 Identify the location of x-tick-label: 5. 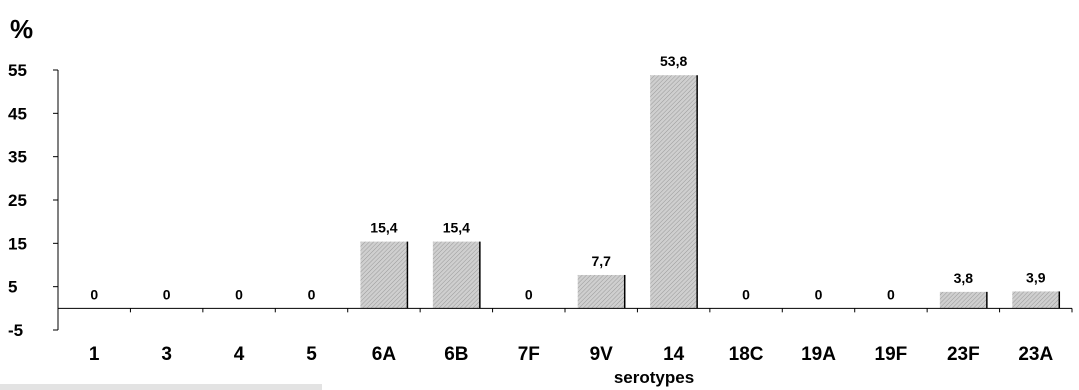
(311, 354).